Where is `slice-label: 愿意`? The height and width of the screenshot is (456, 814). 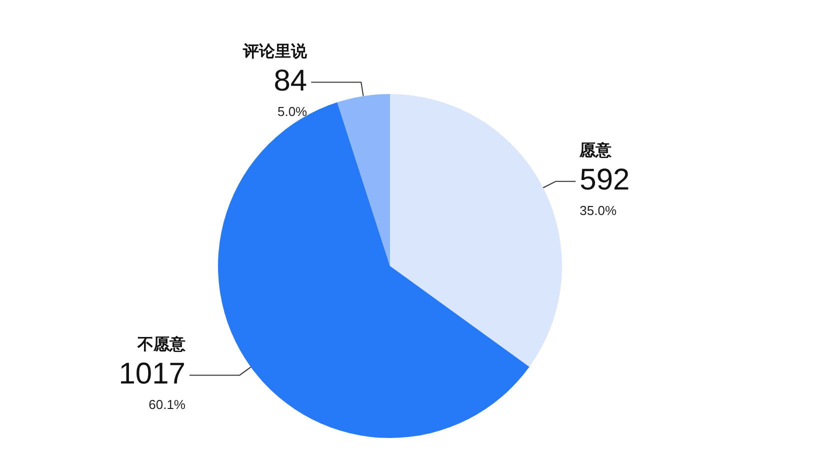 slice-label: 愿意 is located at coordinates (595, 150).